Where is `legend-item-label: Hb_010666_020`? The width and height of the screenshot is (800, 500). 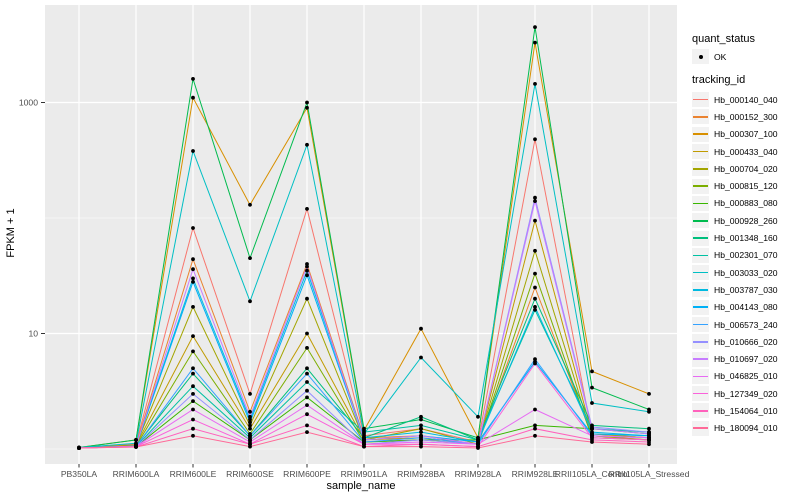
legend-item-label: Hb_010666_020 is located at coordinates (746, 341).